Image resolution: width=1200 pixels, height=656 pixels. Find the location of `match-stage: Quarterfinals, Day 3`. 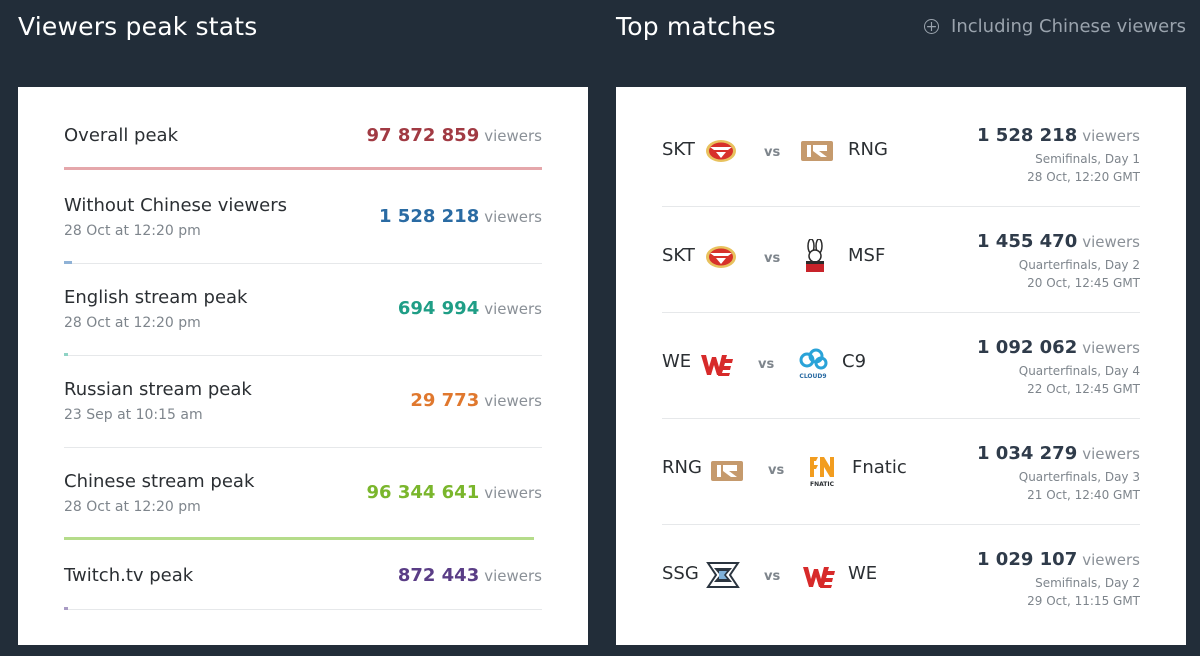

match-stage: Quarterfinals, Day 3 is located at coordinates (1079, 477).